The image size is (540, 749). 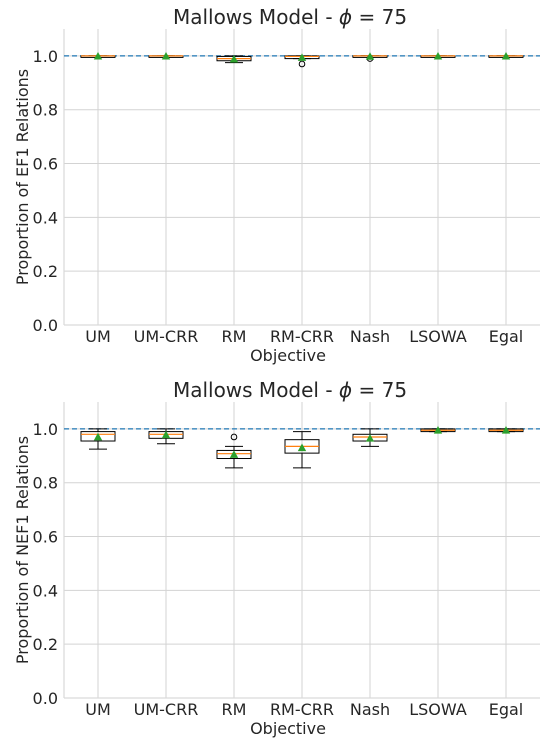 I want to click on y-axis-label: Proportion of EF1 Relations, so click(x=22, y=177).